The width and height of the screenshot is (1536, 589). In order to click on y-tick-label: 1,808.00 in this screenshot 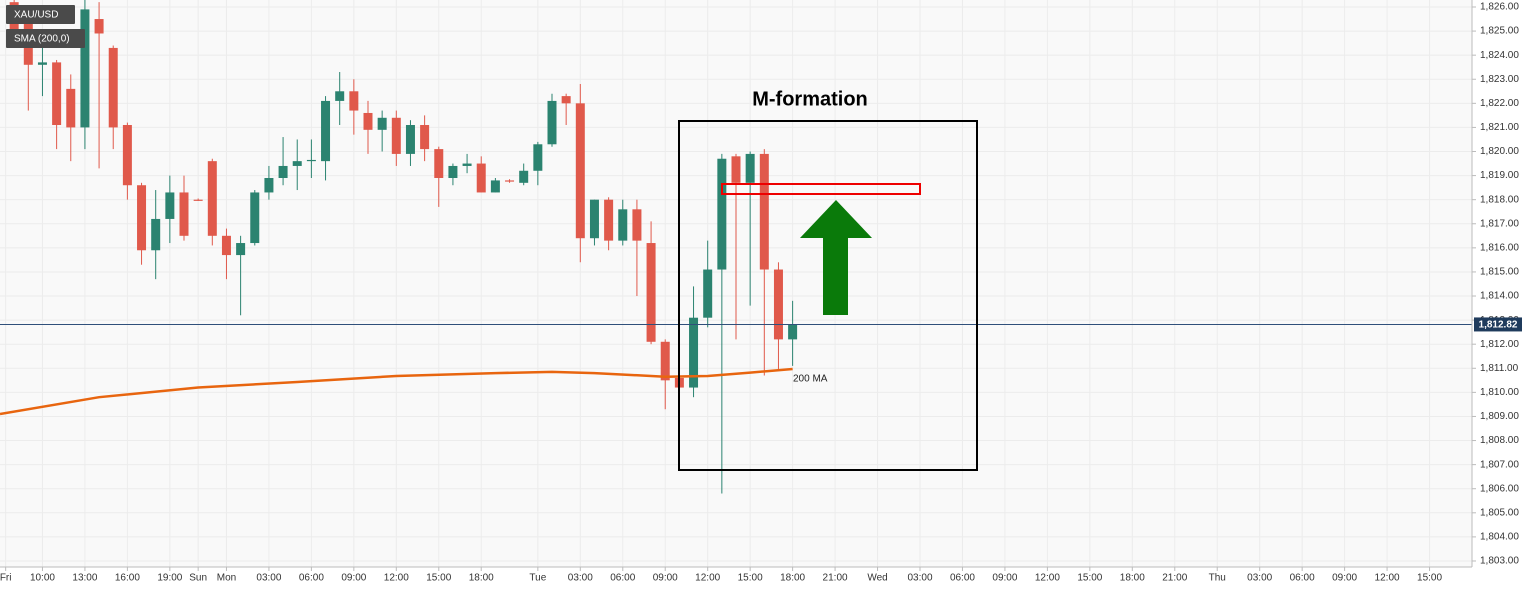, I will do `click(1499, 440)`.